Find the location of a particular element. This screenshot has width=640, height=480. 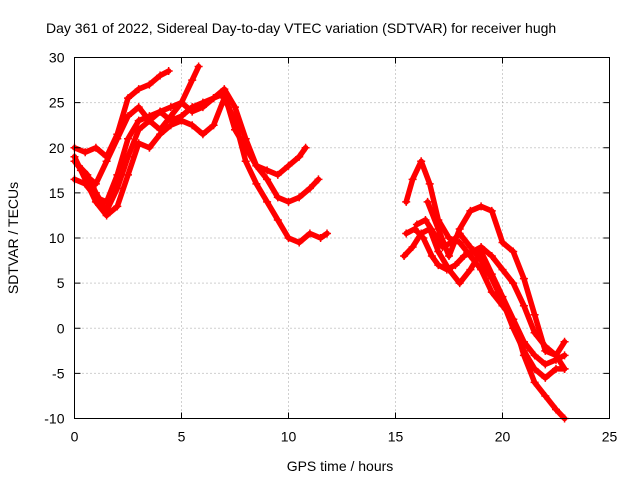

y-tick-label: 25 is located at coordinates (57, 103).